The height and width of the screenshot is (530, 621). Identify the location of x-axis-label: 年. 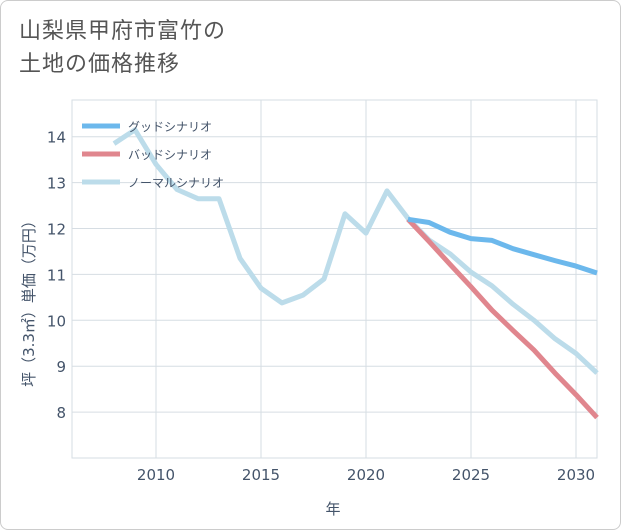
(332, 509).